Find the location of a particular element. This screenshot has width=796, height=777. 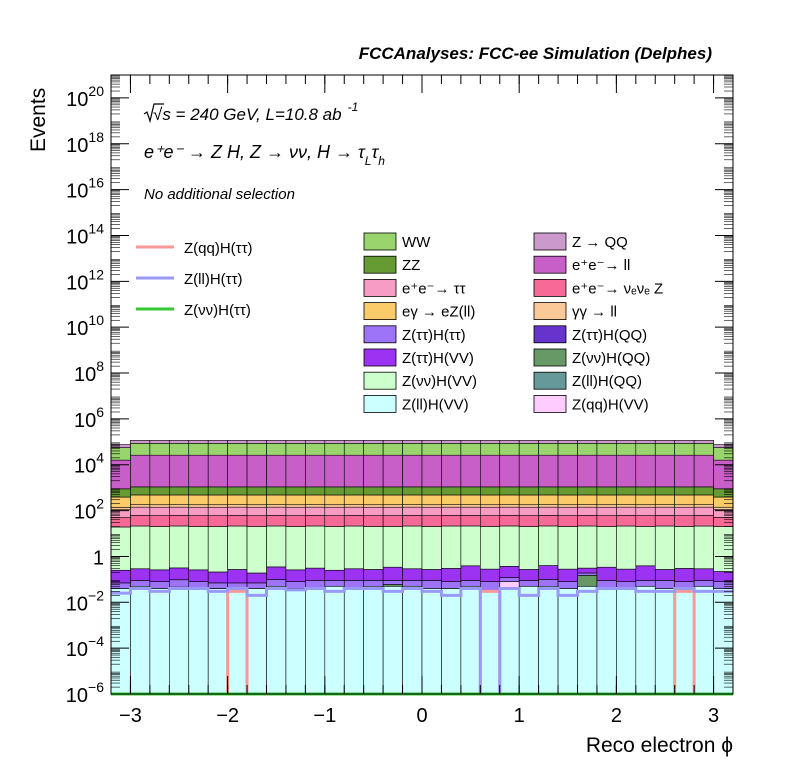

legend-bkg-label: Z(ll)H(VV) is located at coordinates (435, 404).